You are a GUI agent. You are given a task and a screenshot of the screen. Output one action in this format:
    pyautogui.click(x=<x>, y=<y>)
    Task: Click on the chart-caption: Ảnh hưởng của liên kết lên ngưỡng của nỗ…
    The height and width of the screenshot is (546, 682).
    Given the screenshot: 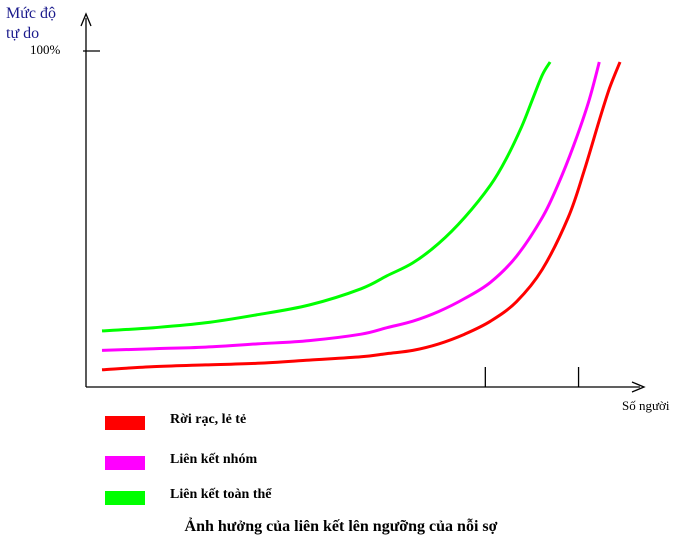 What is the action you would take?
    pyautogui.click(x=341, y=526)
    